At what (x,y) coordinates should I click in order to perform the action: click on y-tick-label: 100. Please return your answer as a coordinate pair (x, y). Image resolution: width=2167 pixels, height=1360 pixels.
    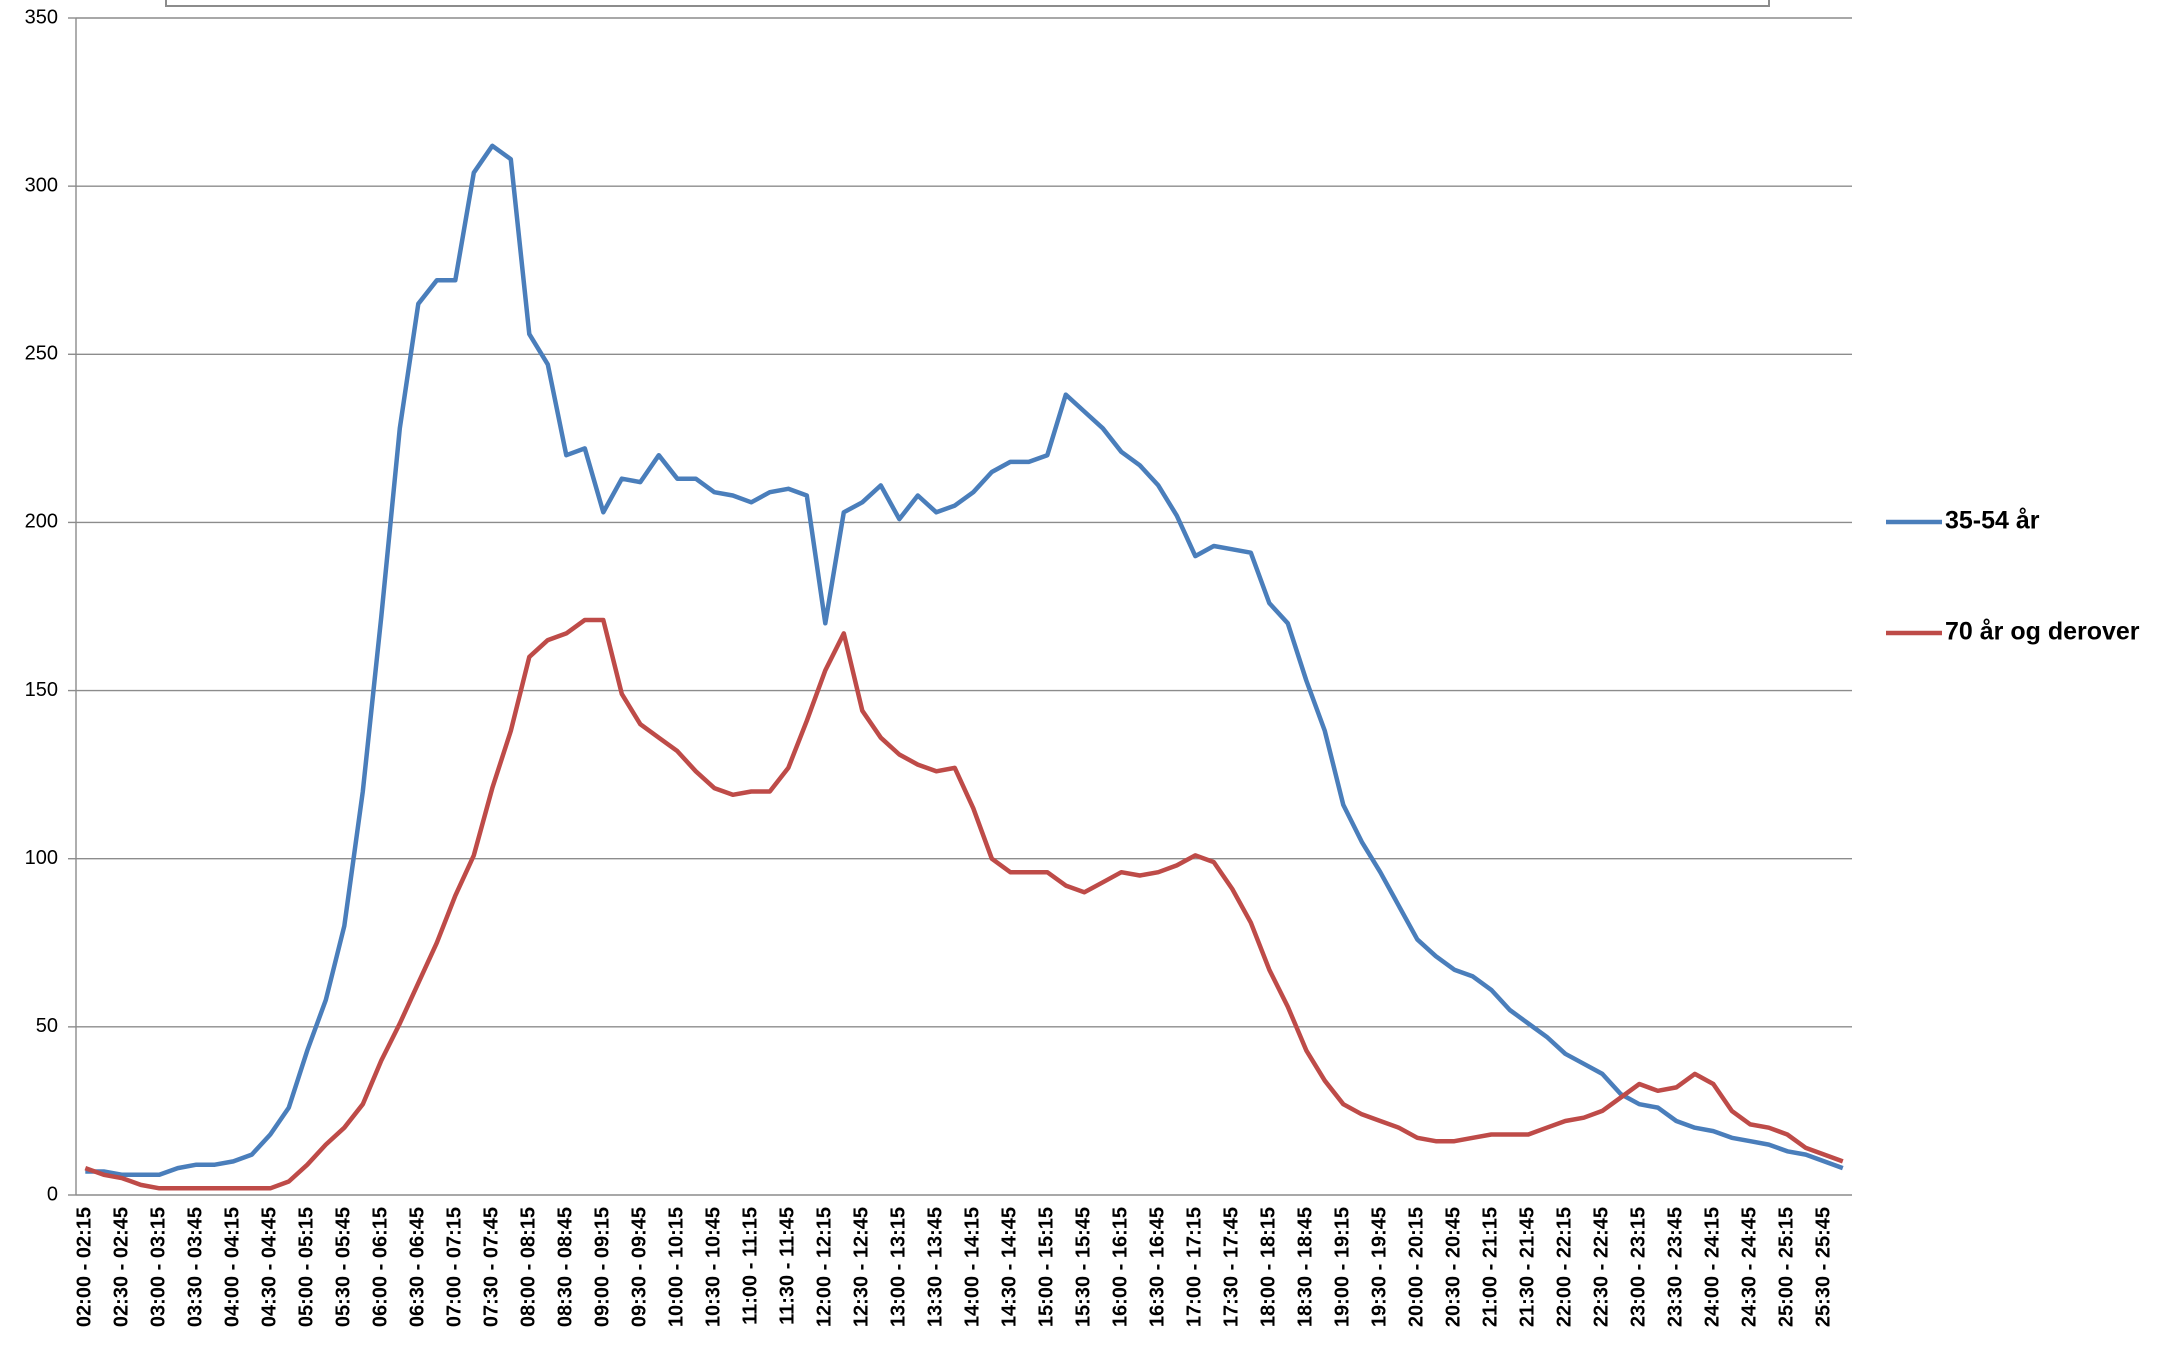
    Looking at the image, I should click on (41, 858).